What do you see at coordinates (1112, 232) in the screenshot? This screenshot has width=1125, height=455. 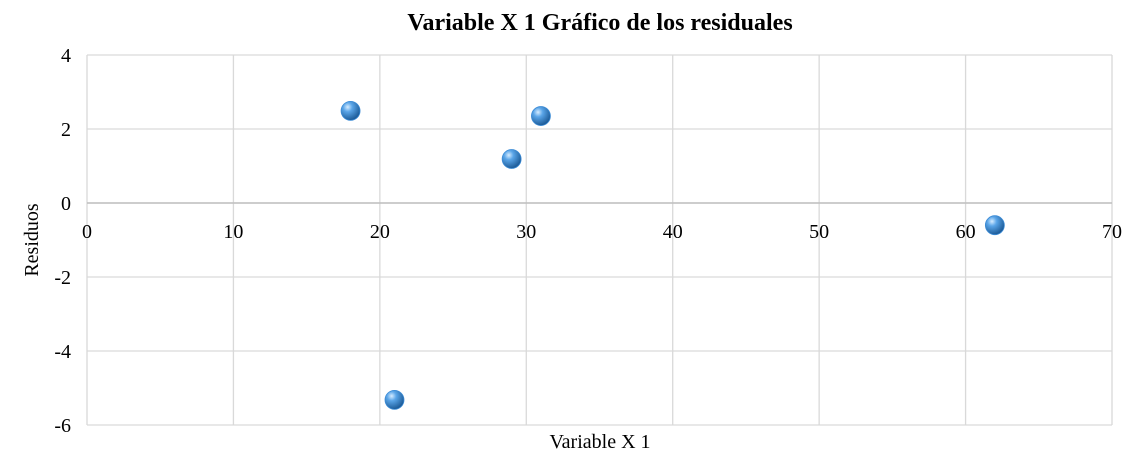 I see `x-tick-label: 70` at bounding box center [1112, 232].